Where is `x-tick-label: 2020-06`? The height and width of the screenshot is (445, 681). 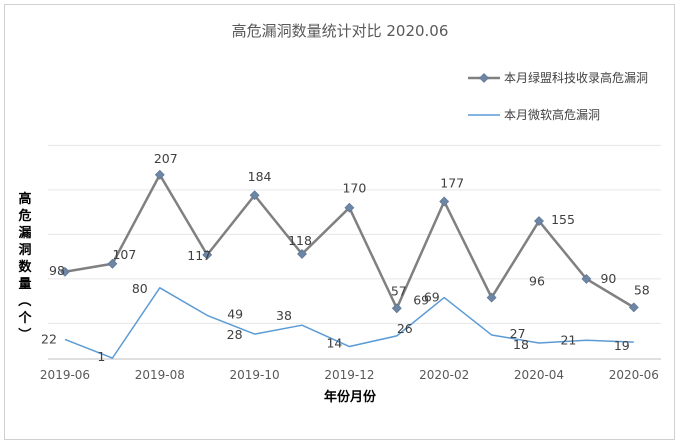
x-tick-label: 2020-06 is located at coordinates (634, 375).